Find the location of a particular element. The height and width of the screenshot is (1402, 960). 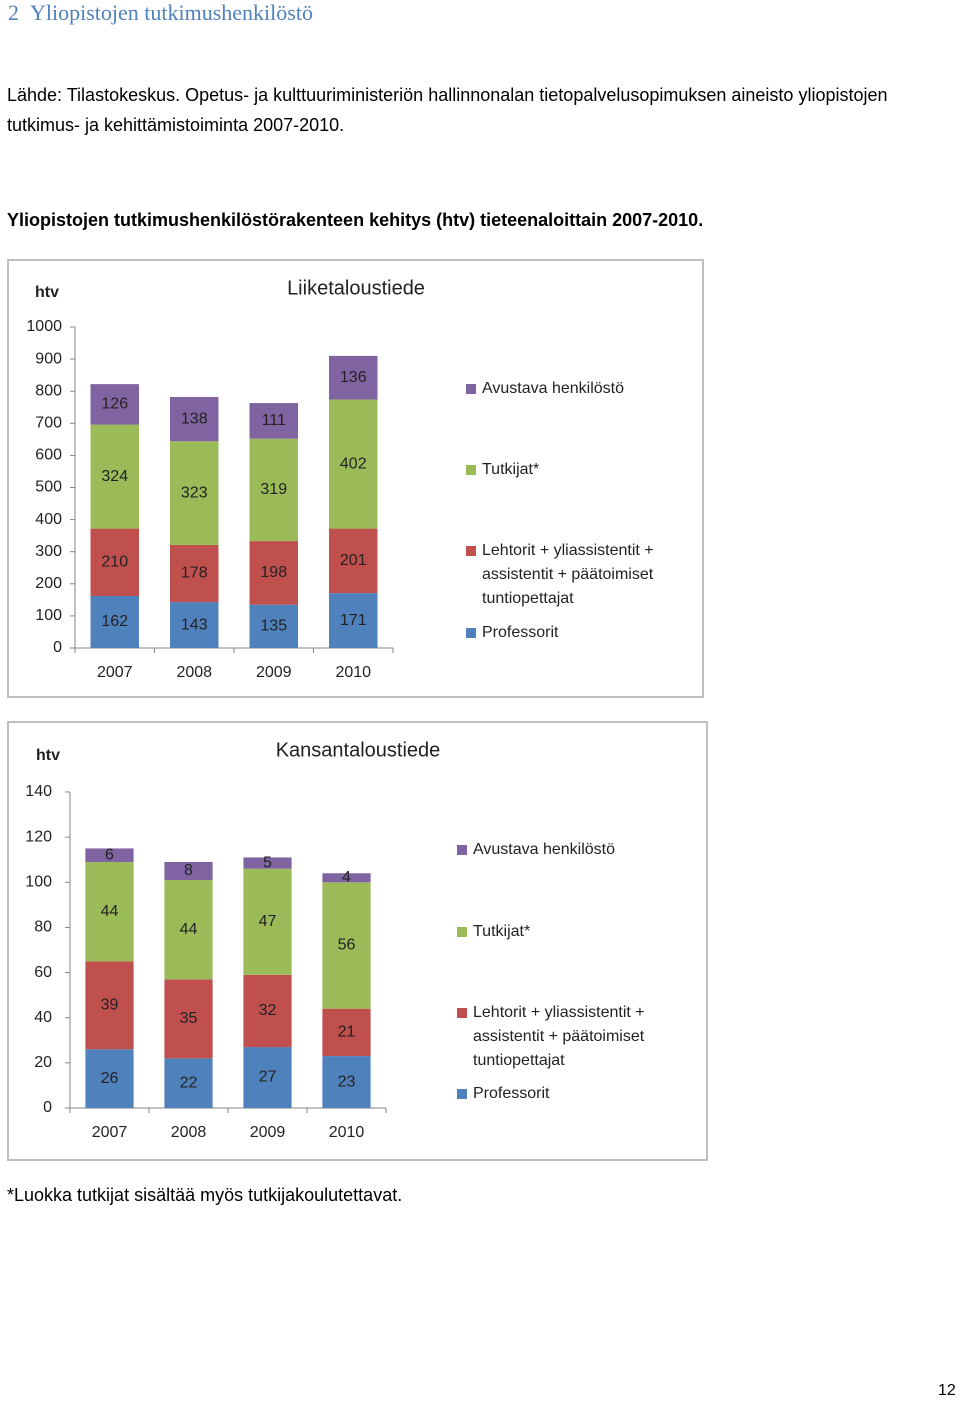

data-label: 323 is located at coordinates (194, 492).